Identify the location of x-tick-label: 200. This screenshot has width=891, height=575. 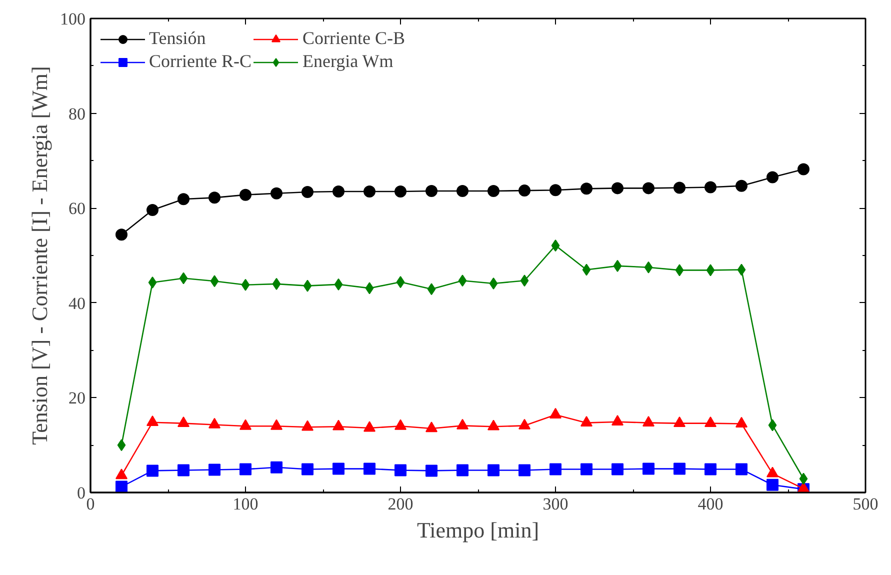
(401, 504).